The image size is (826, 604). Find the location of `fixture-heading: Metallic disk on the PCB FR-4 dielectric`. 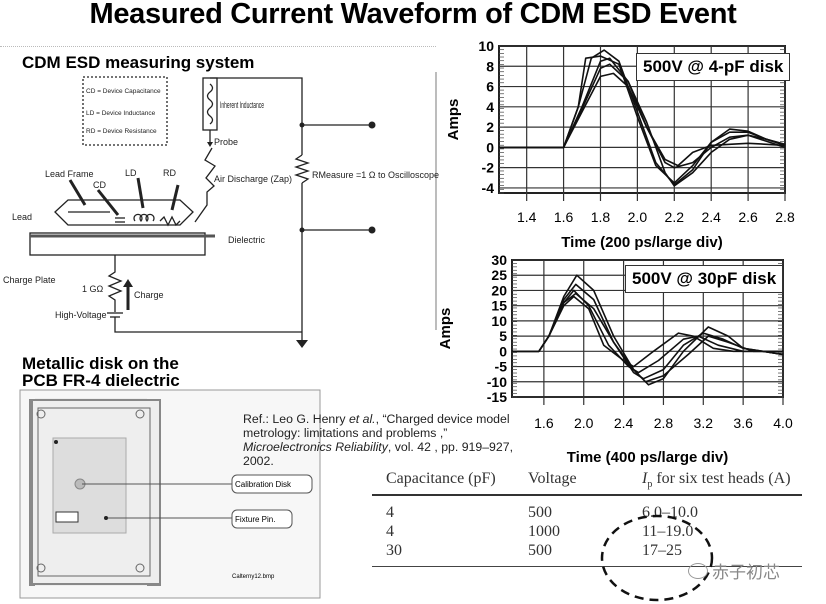

fixture-heading: Metallic disk on the PCB FR-4 dielectric is located at coordinates (101, 372).